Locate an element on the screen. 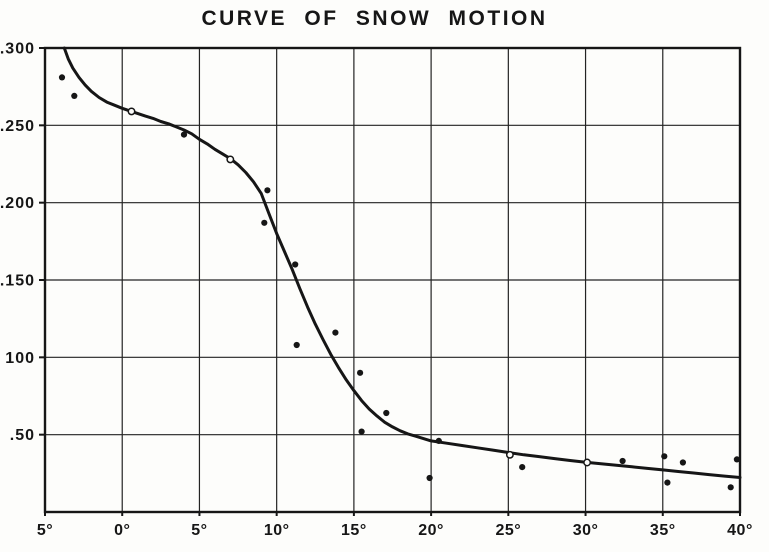 The height and width of the screenshot is (552, 769). x-tick-label: 20° is located at coordinates (431, 530).